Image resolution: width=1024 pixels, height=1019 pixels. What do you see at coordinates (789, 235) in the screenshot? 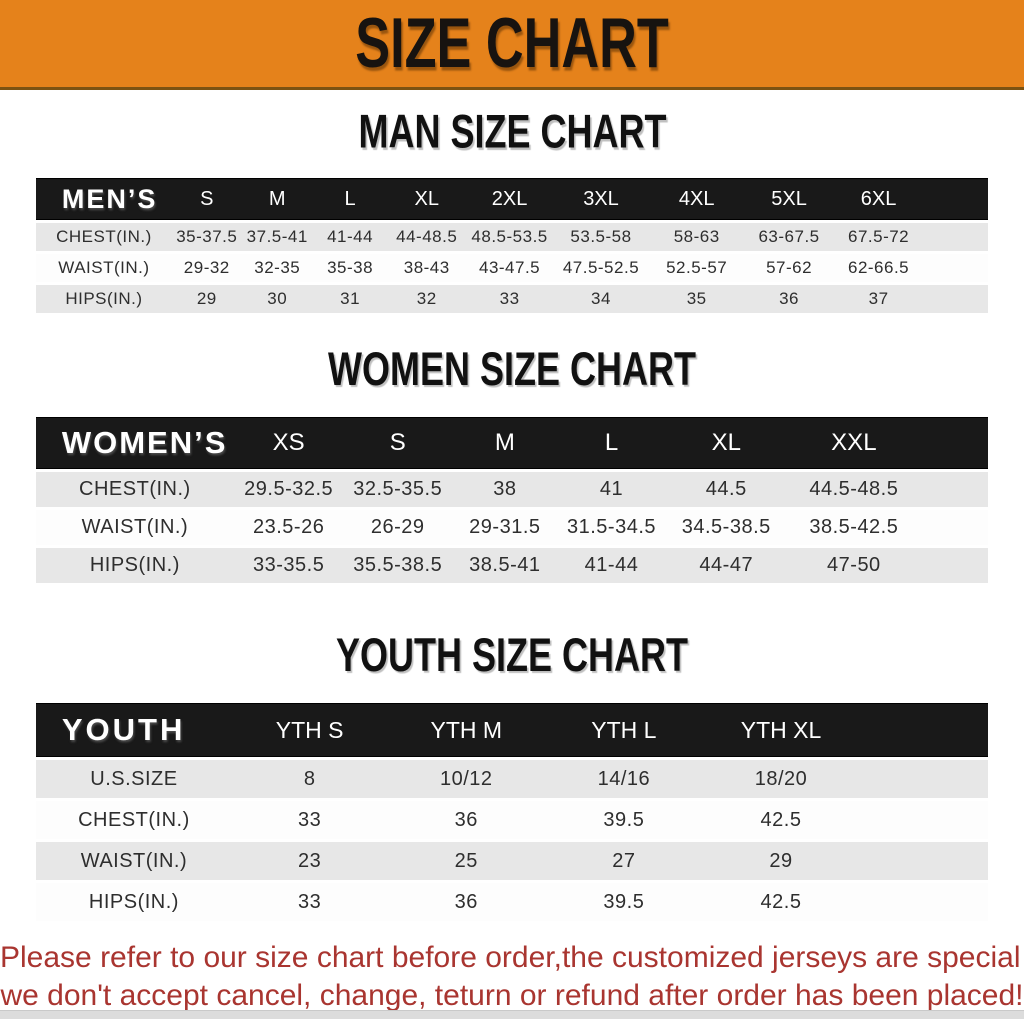
I see `size-value: 63-67.5` at bounding box center [789, 235].